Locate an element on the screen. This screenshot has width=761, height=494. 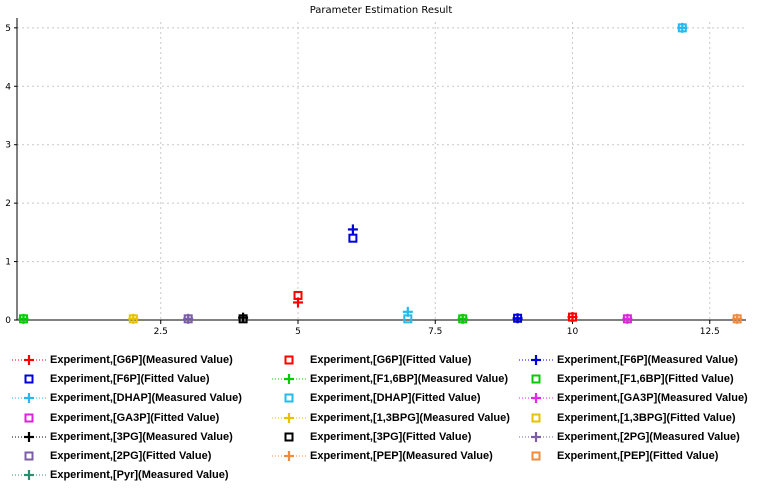
legend-item: Experiment,[F6P](Measured Value) is located at coordinates (636, 359).